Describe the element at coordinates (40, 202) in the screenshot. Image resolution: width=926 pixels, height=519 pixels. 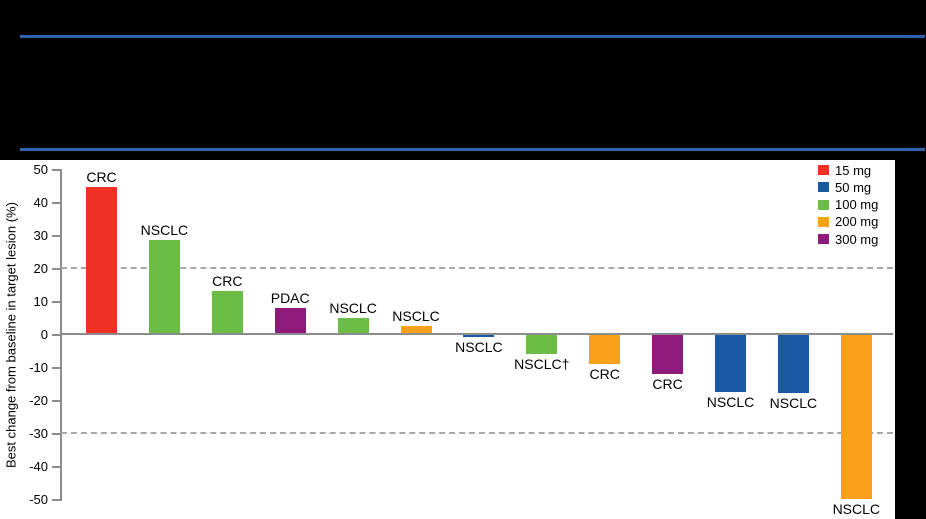
I see `y-axis-tick-label: 40` at that location.